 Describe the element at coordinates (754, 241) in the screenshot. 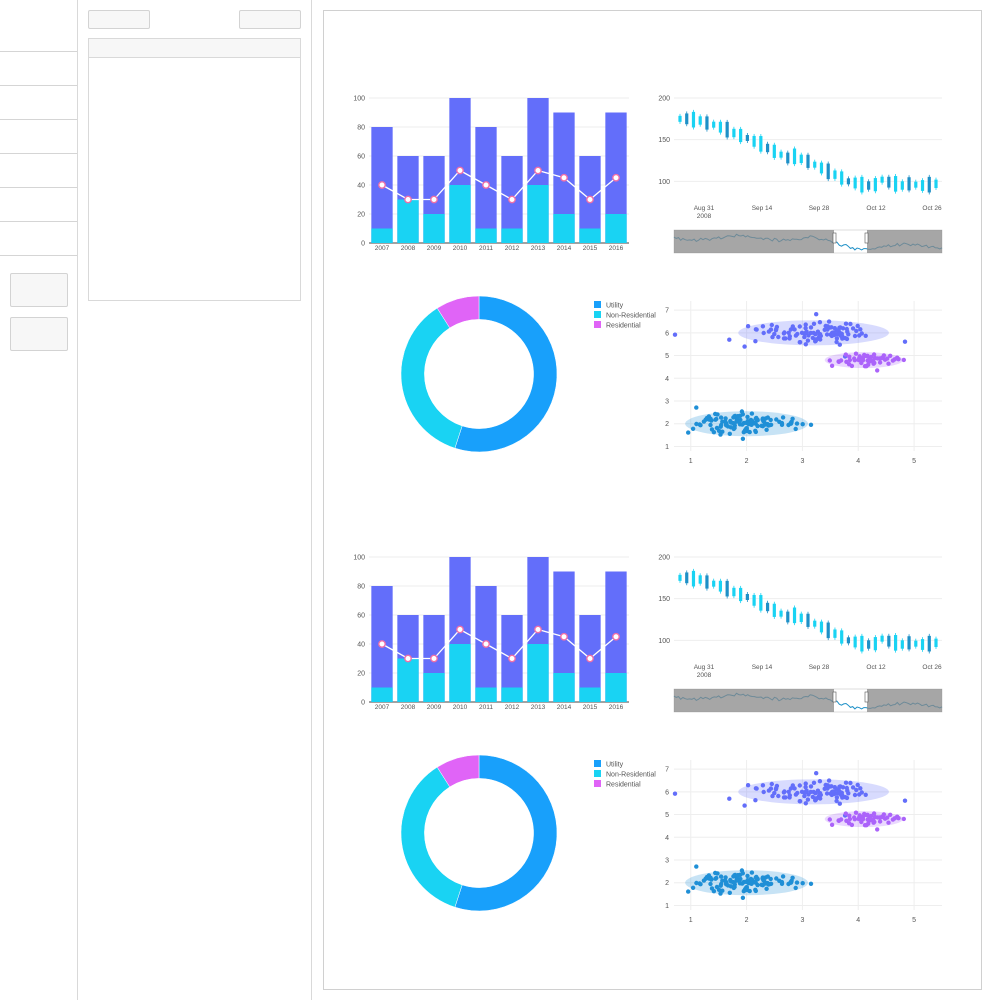

I see `range-mask-left` at that location.